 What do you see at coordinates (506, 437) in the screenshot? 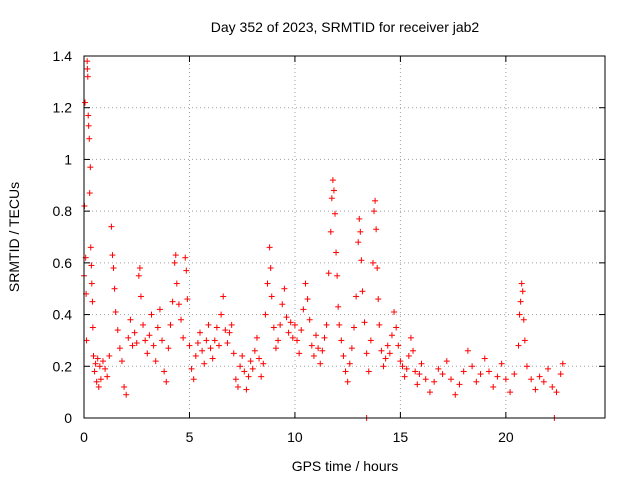
I see `x-tick-label: 20` at bounding box center [506, 437].